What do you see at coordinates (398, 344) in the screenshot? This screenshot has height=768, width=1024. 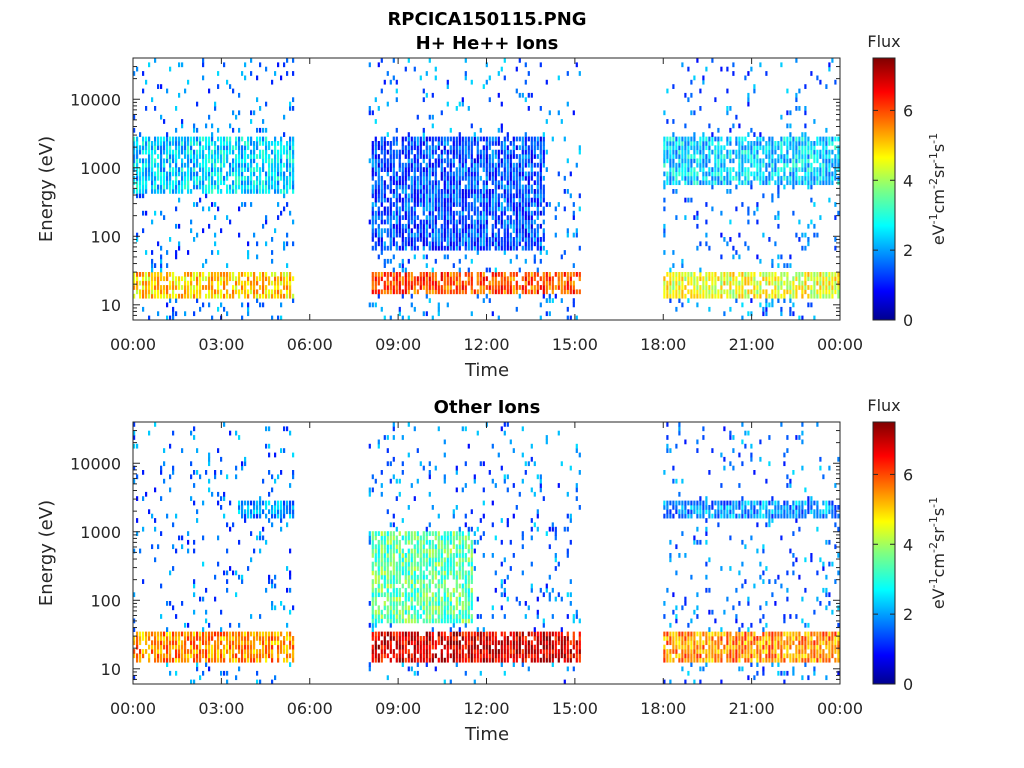 I see `x-tick-label: 09:00` at bounding box center [398, 344].